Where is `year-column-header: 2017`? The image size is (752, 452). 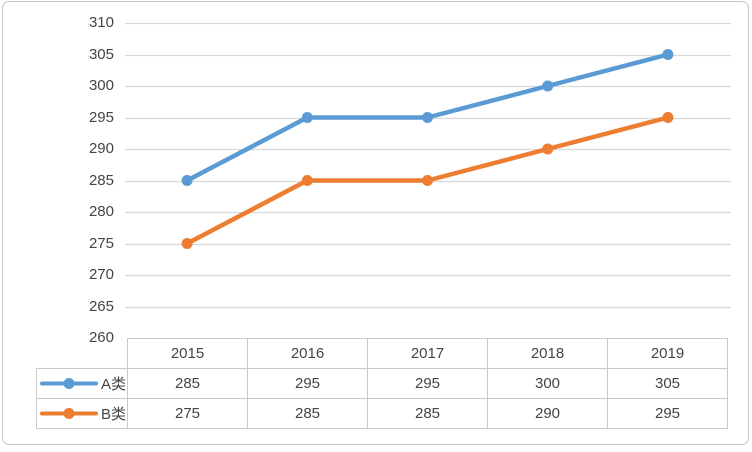
year-column-header: 2017 is located at coordinates (427, 353).